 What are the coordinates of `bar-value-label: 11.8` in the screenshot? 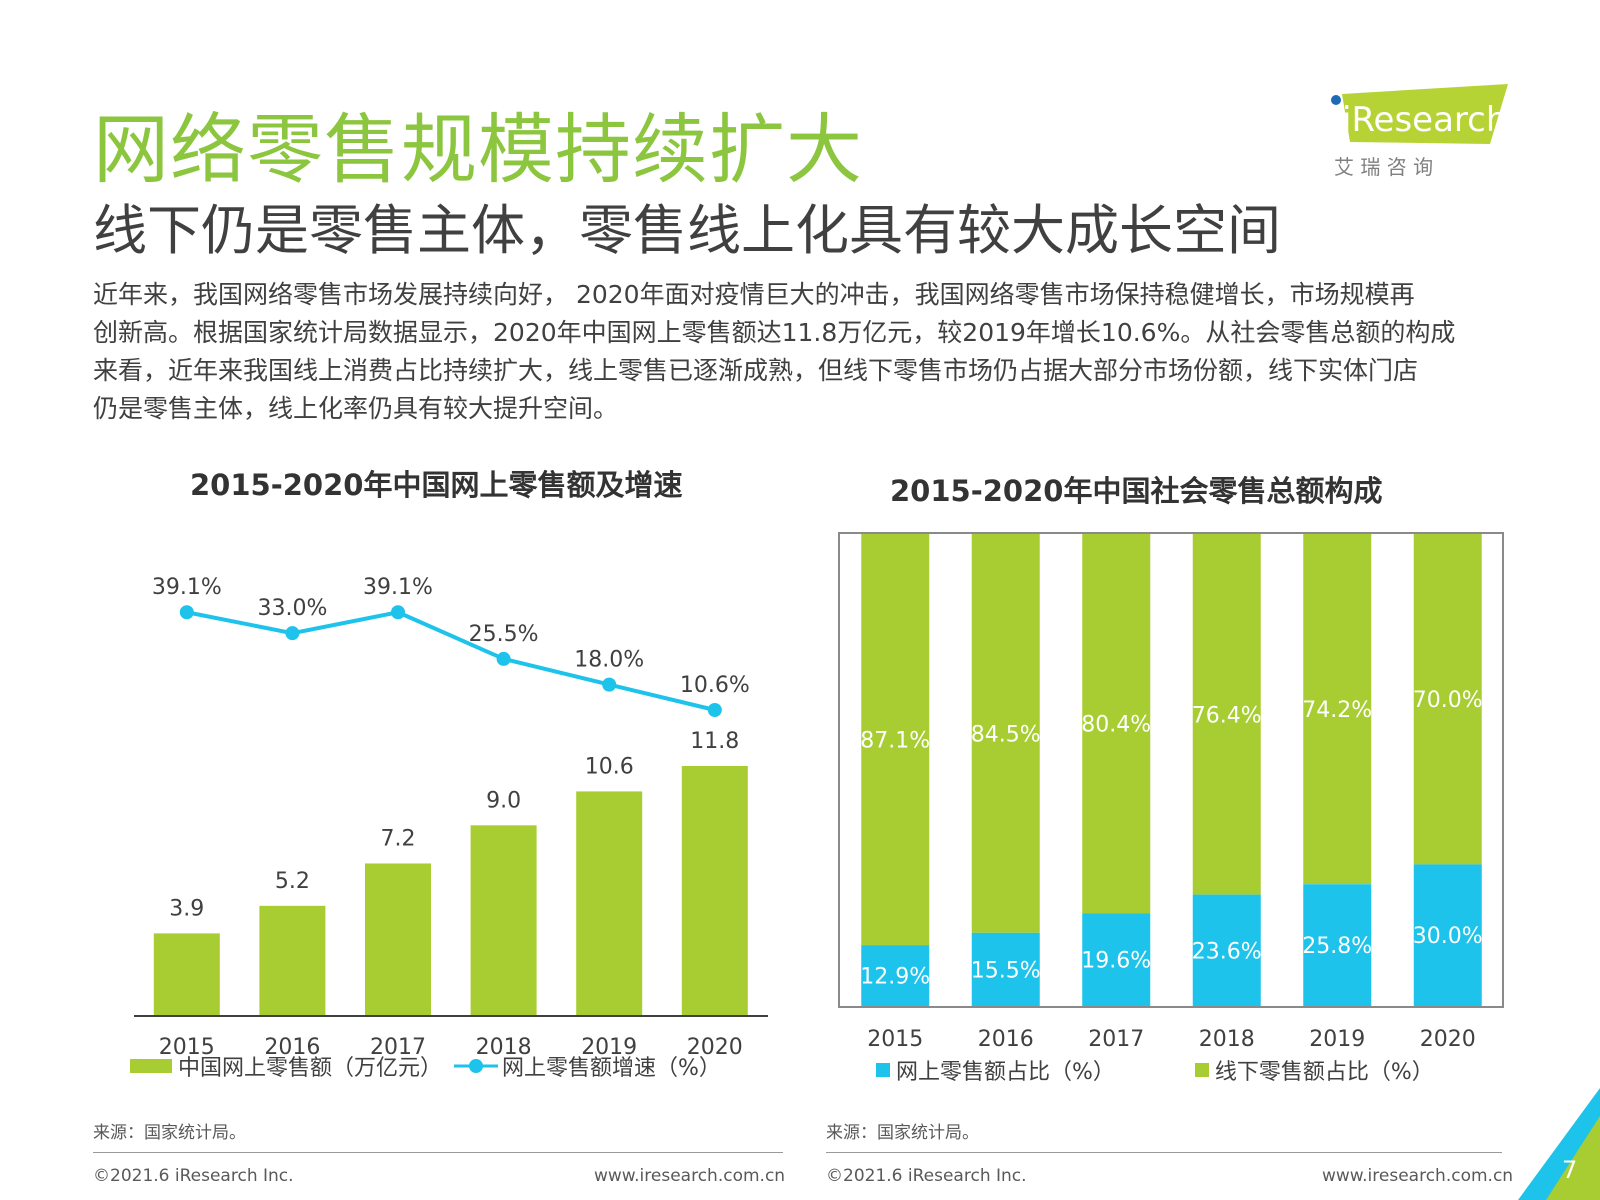 It's located at (714, 741).